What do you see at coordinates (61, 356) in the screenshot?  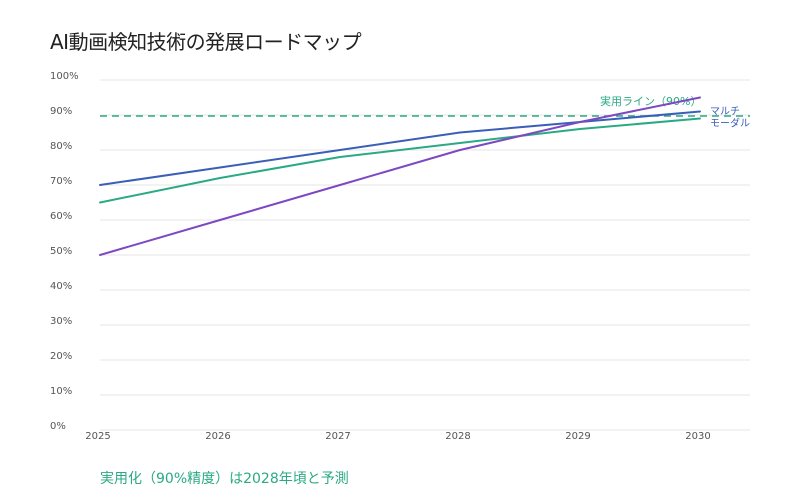 I see `y-tick-label: 20%` at bounding box center [61, 356].